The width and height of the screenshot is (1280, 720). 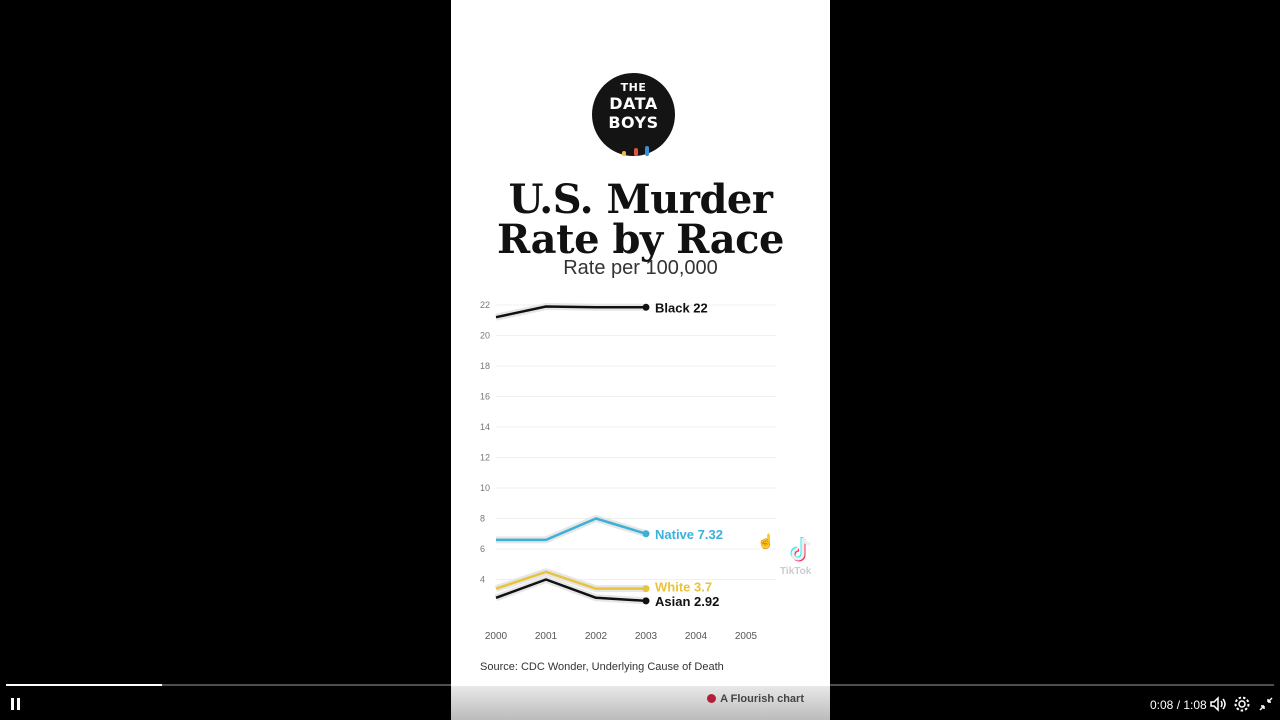 What do you see at coordinates (681, 307) in the screenshot?
I see `series-label-black: Black 22` at bounding box center [681, 307].